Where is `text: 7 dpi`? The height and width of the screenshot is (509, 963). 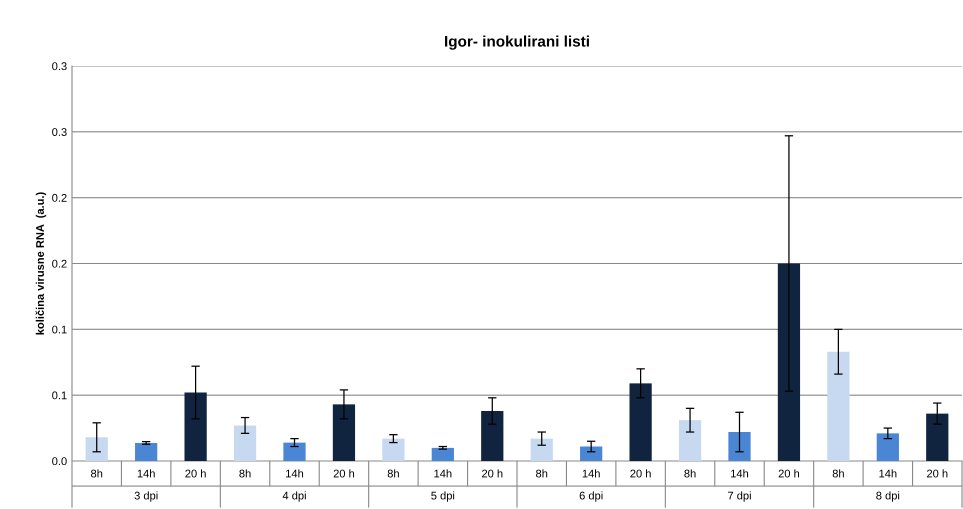 text: 7 dpi is located at coordinates (739, 496).